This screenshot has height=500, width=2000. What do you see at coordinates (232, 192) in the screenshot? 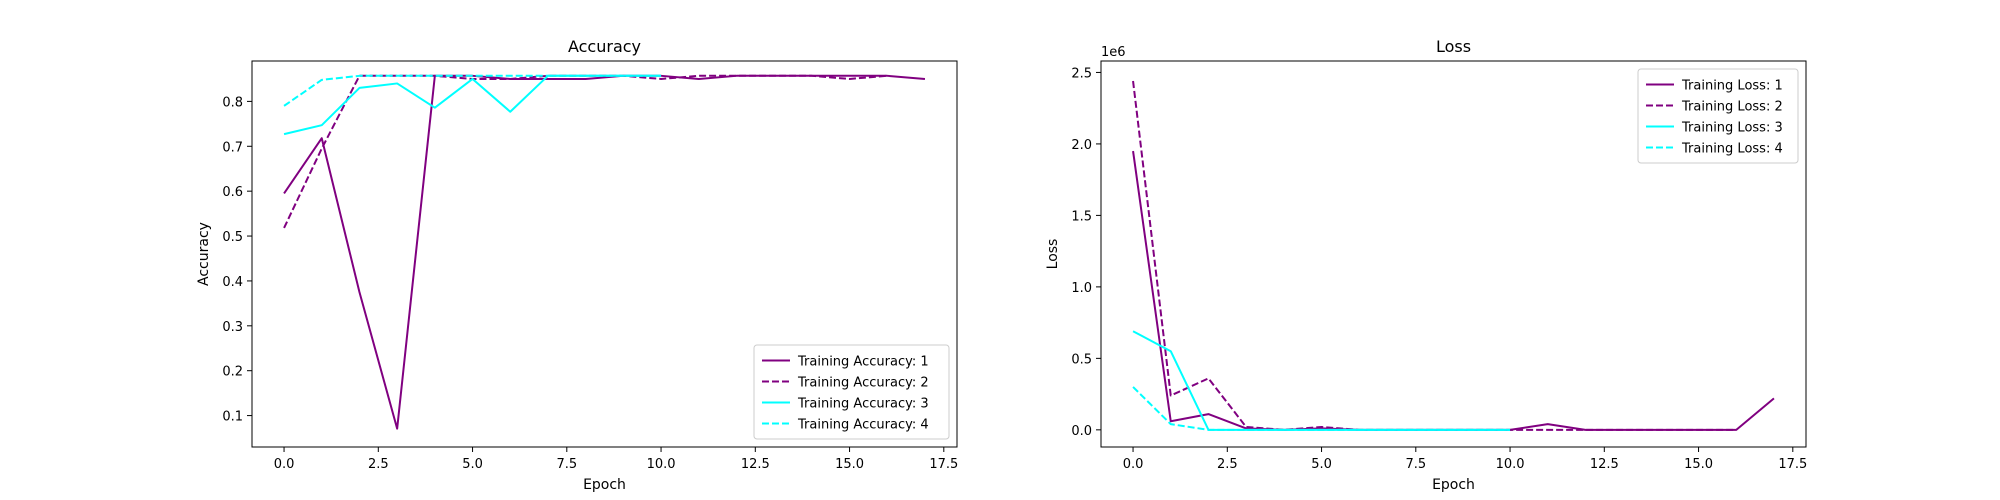
I see `y-tick-label: 0.6` at bounding box center [232, 192].